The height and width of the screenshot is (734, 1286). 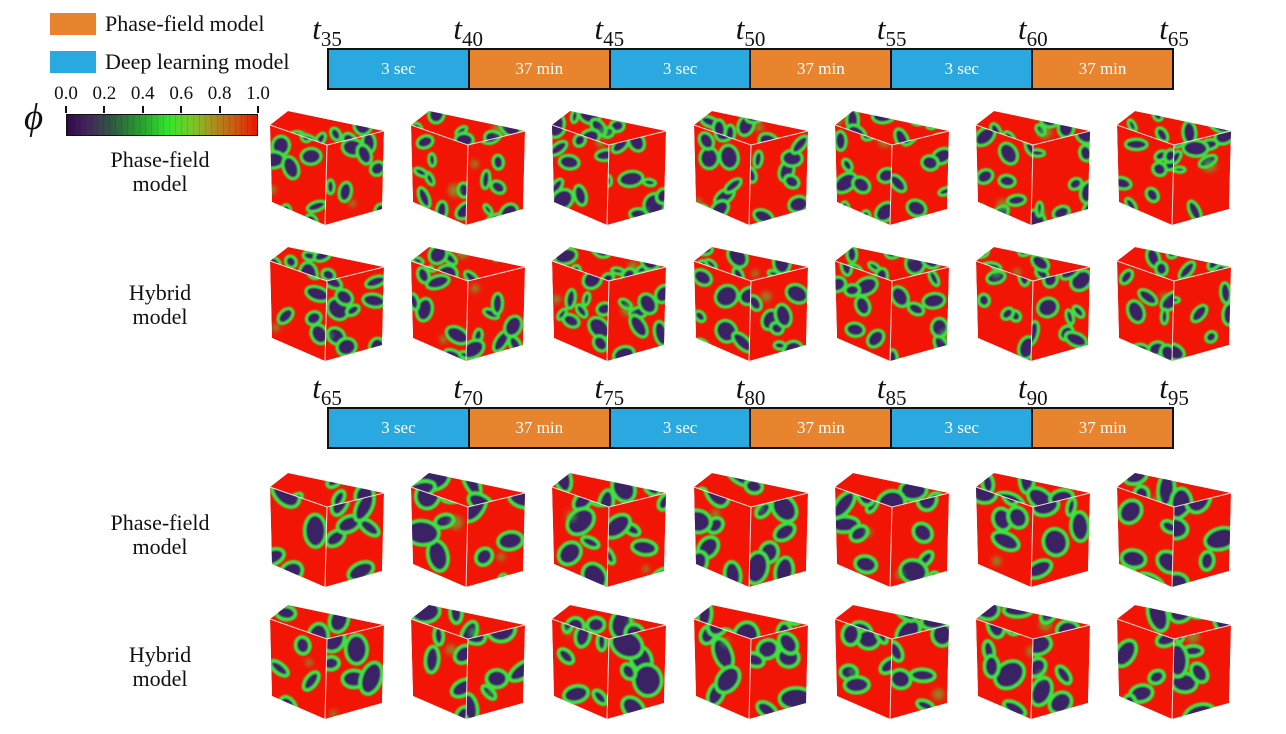 What do you see at coordinates (327, 31) in the screenshot?
I see `time-label-t35: t35` at bounding box center [327, 31].